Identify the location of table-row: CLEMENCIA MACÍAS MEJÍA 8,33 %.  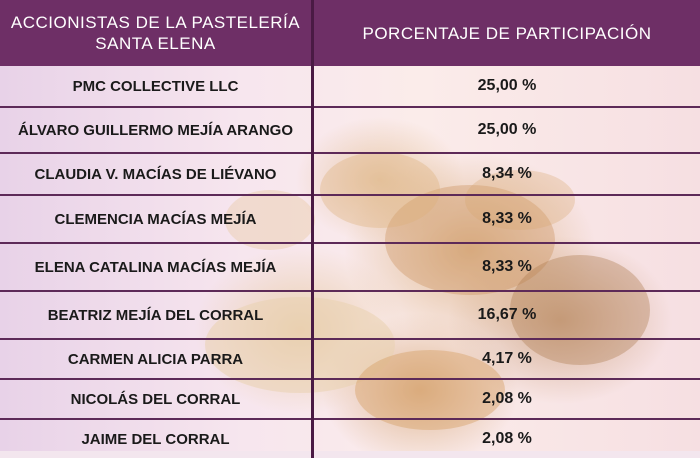
(350, 219).